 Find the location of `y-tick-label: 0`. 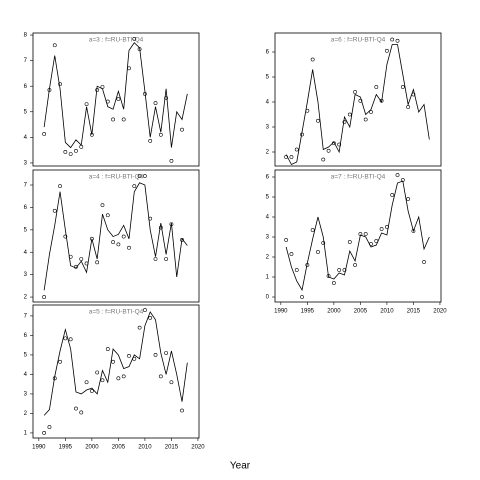

y-tick-label: 0 is located at coordinates (268, 298).